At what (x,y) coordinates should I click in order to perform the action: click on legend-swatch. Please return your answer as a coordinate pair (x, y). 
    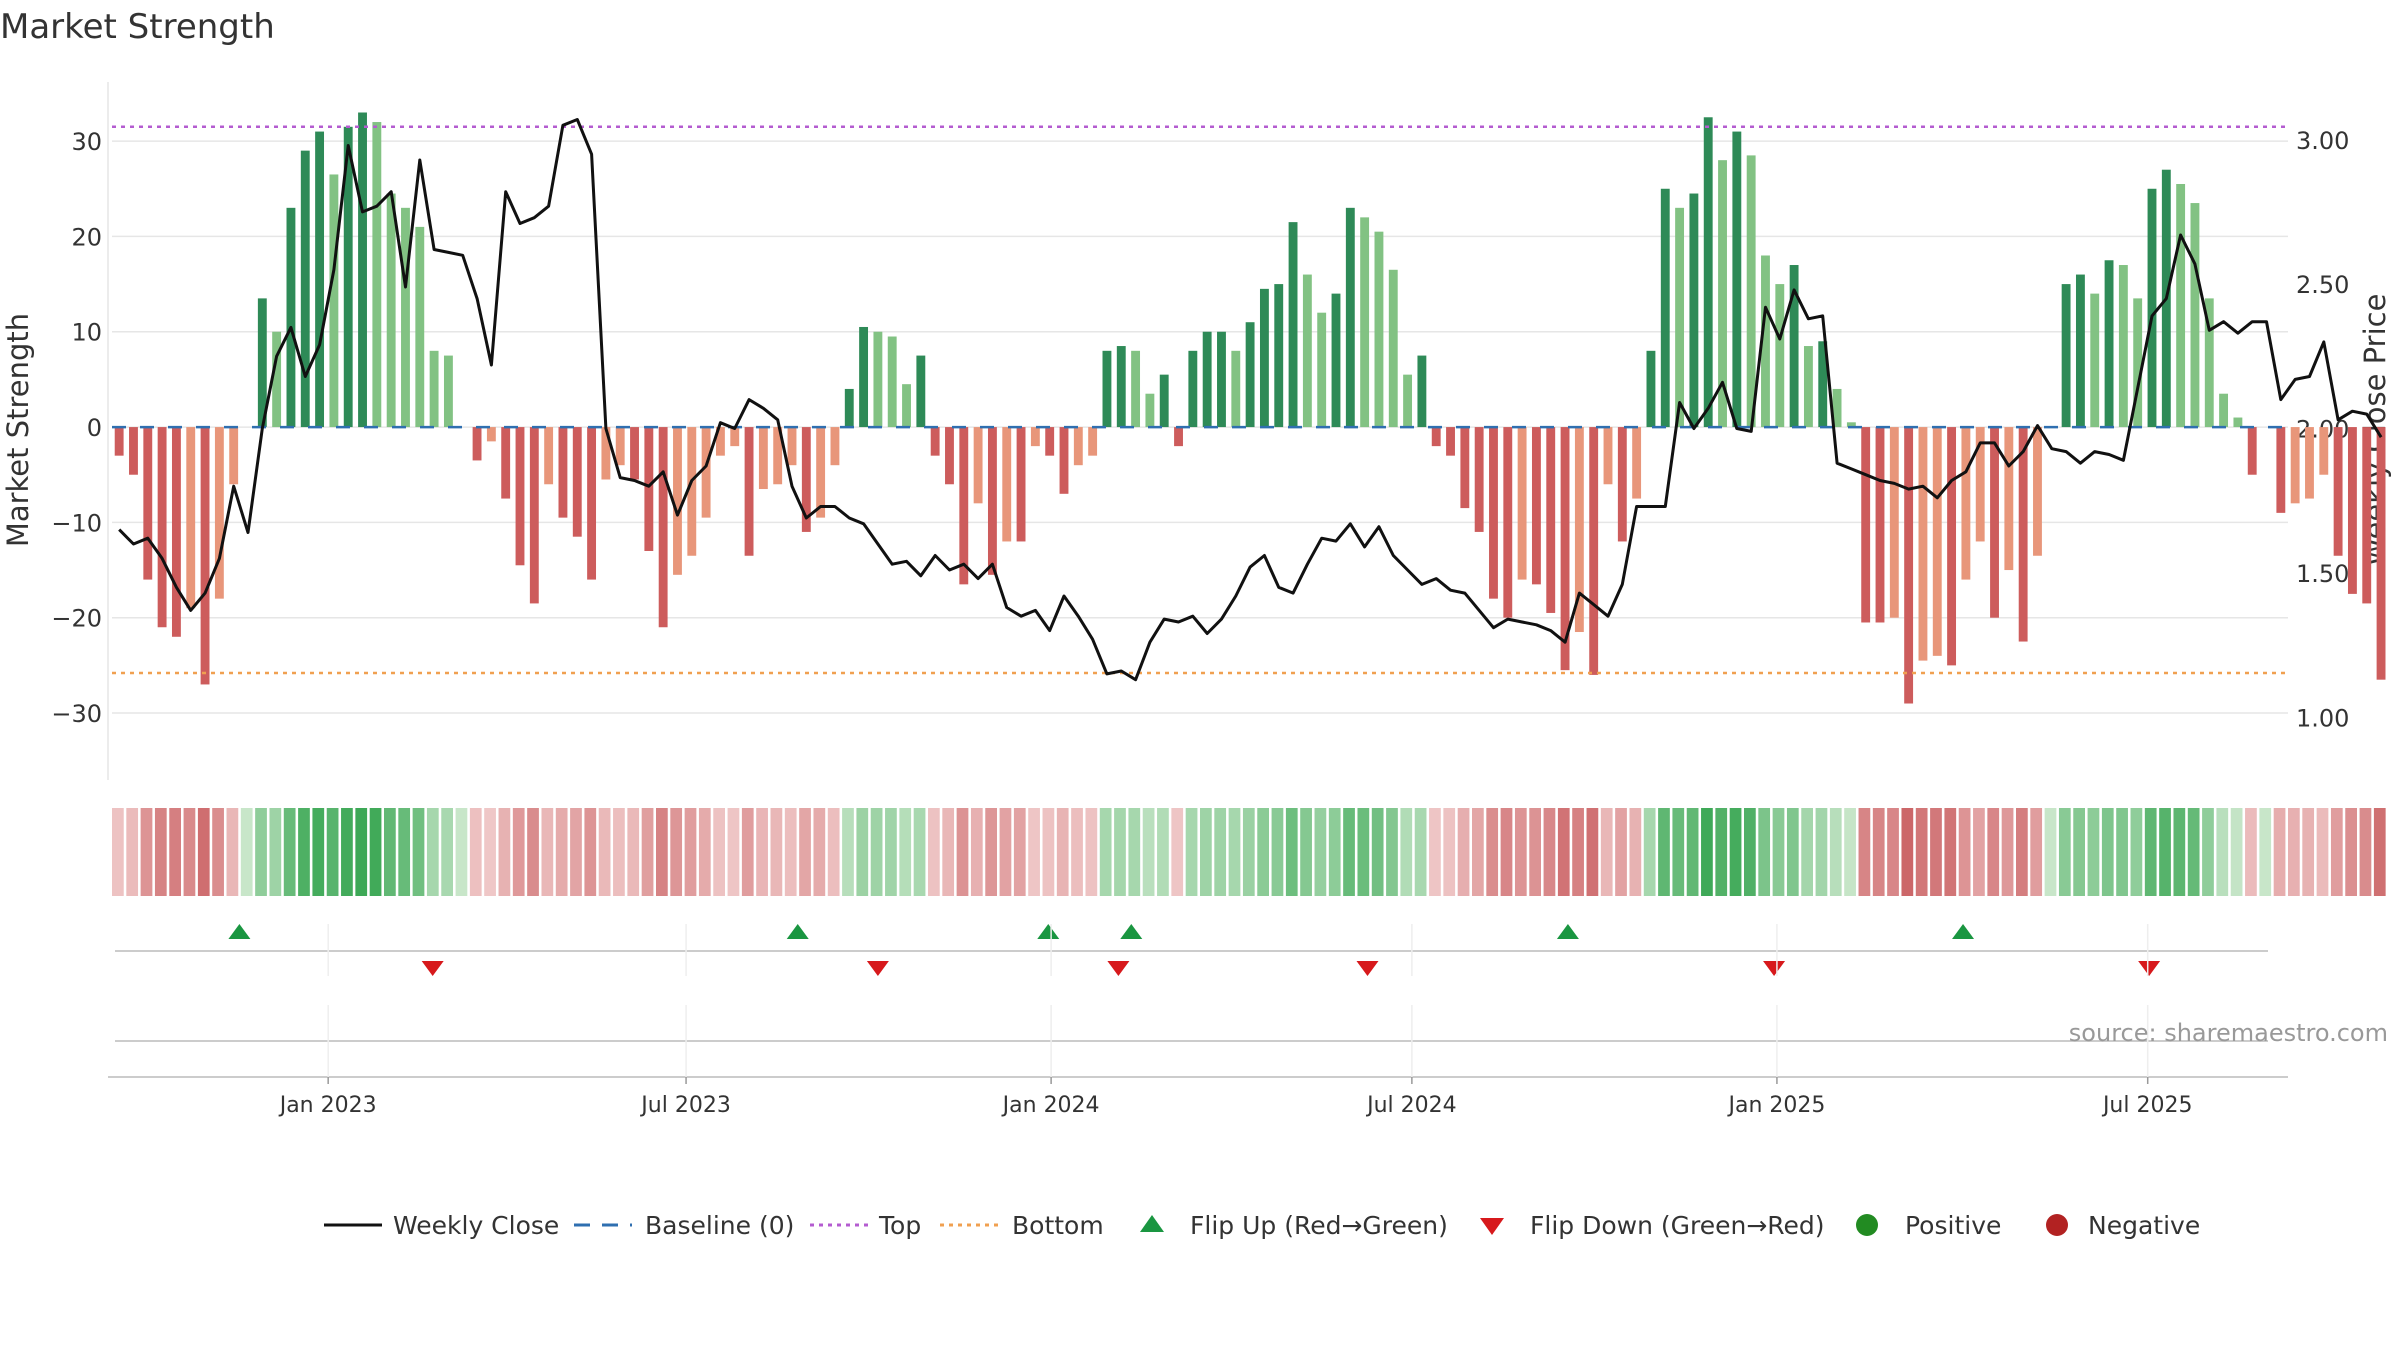
    Looking at the image, I should click on (1492, 1226).